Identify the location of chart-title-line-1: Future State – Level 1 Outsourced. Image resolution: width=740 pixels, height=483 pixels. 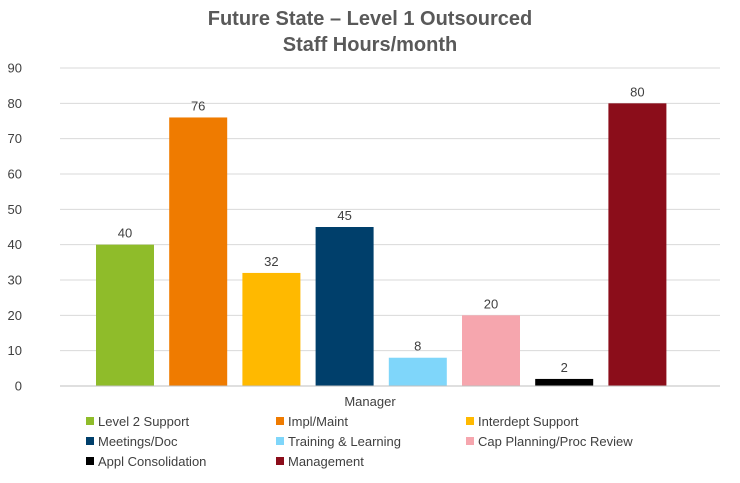
(370, 19).